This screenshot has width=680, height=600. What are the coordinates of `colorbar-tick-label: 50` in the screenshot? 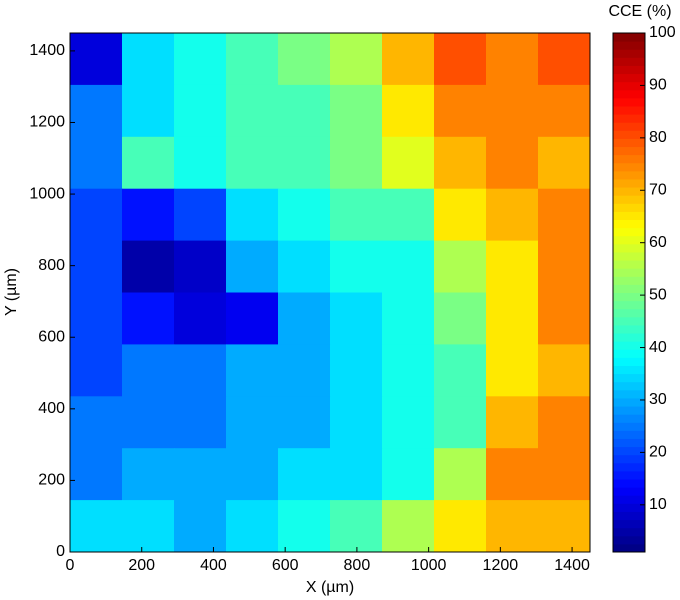 It's located at (658, 294).